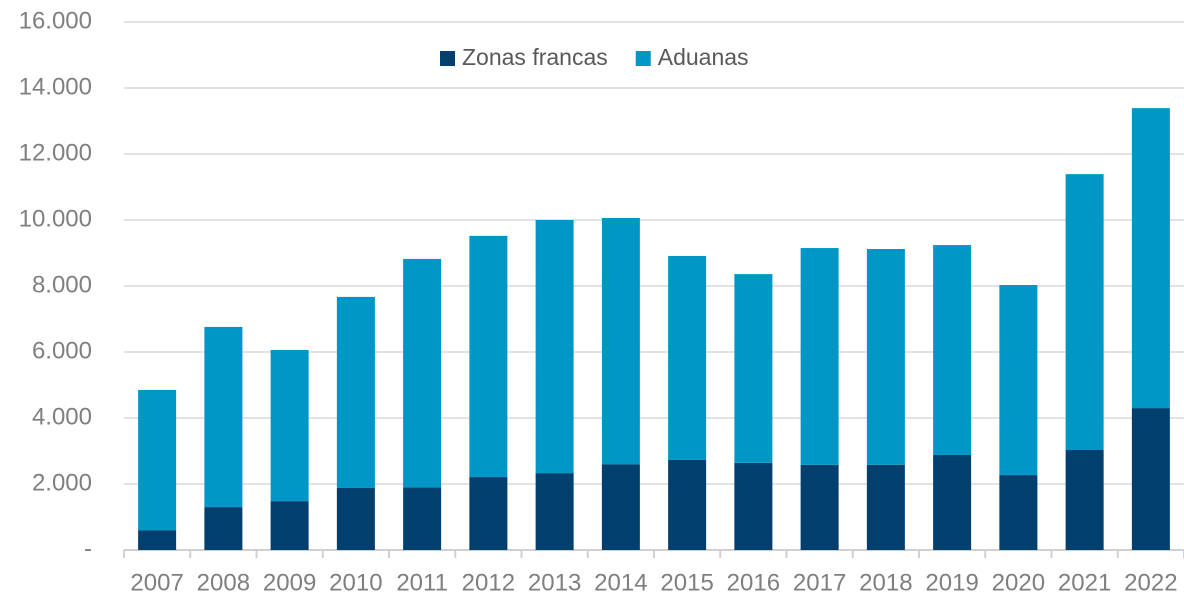 The height and width of the screenshot is (596, 1184). What do you see at coordinates (88, 548) in the screenshot?
I see `y-tick-label: -` at bounding box center [88, 548].